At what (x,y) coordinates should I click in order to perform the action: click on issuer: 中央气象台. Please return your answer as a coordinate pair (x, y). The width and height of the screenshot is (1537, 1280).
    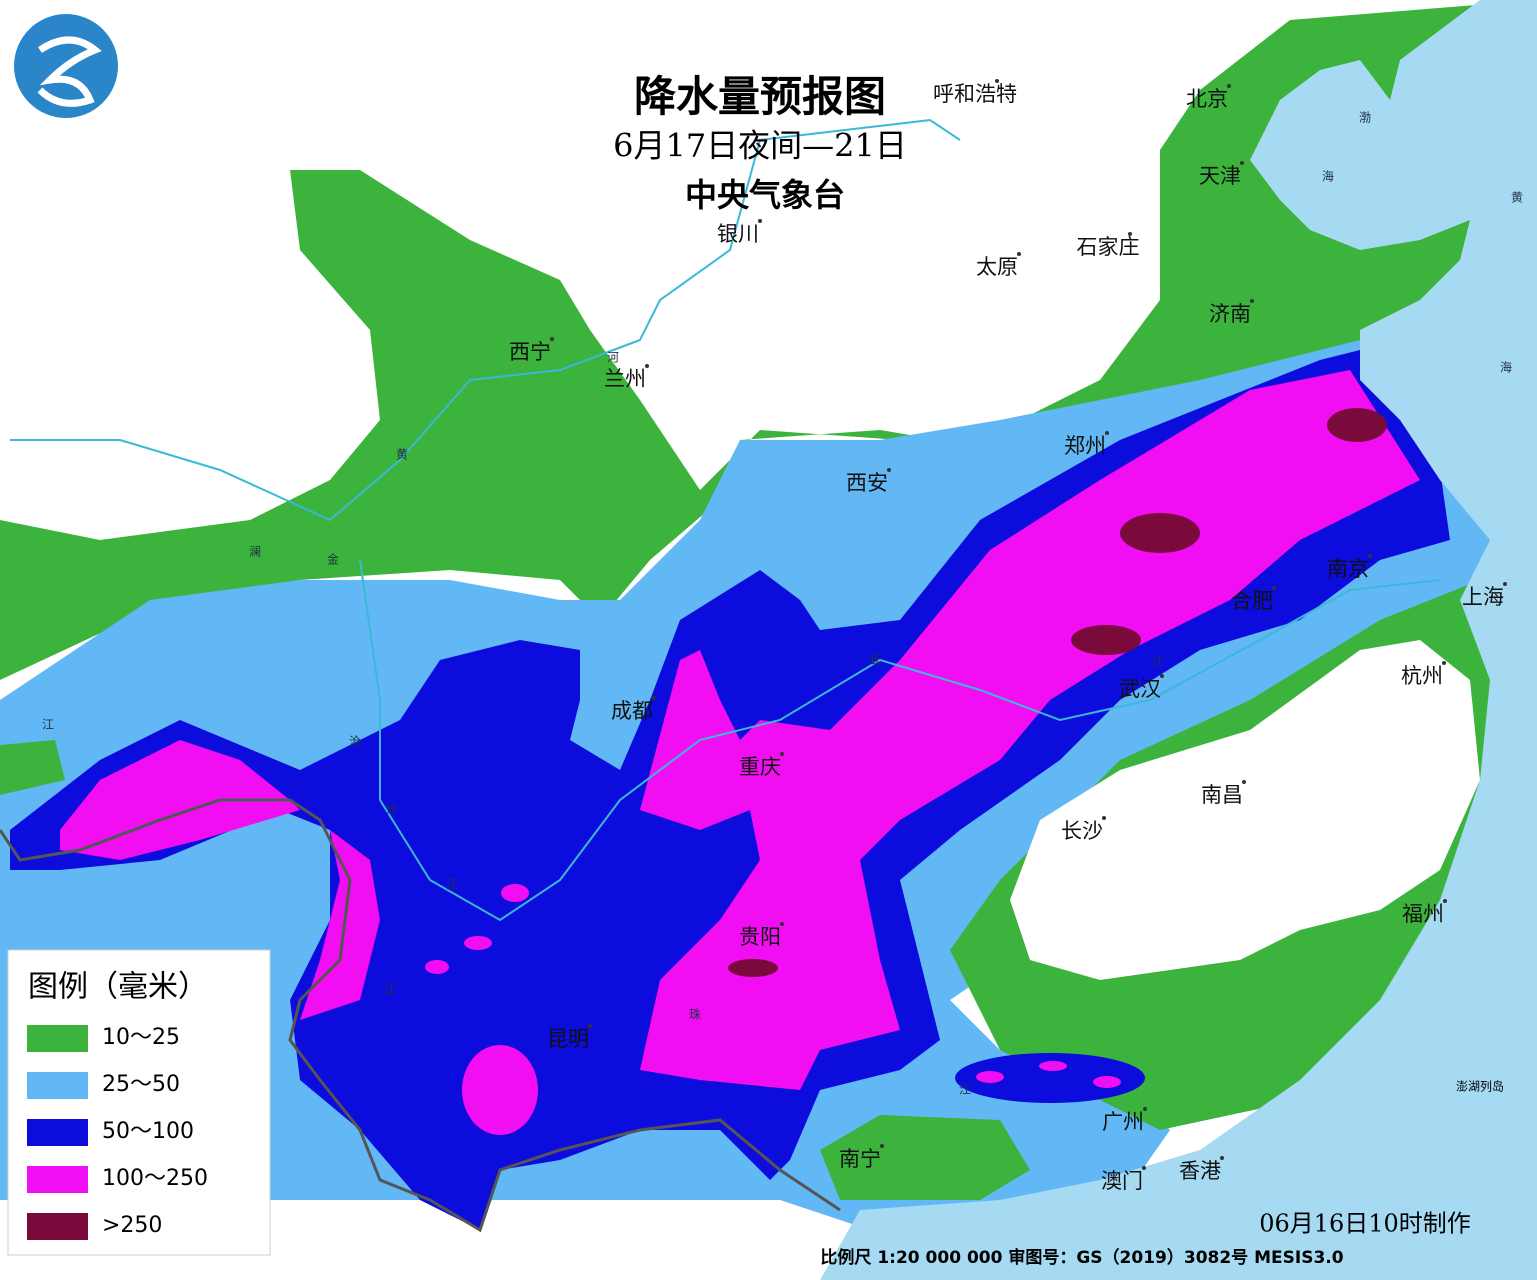
    Looking at the image, I should click on (765, 195).